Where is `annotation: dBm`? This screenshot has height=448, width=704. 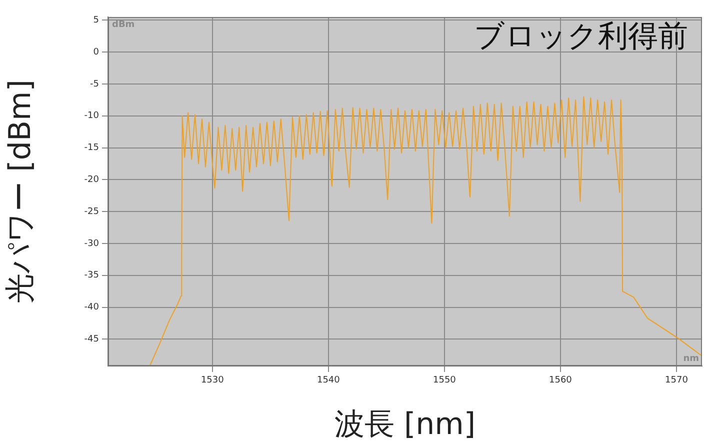 annotation: dBm is located at coordinates (123, 25).